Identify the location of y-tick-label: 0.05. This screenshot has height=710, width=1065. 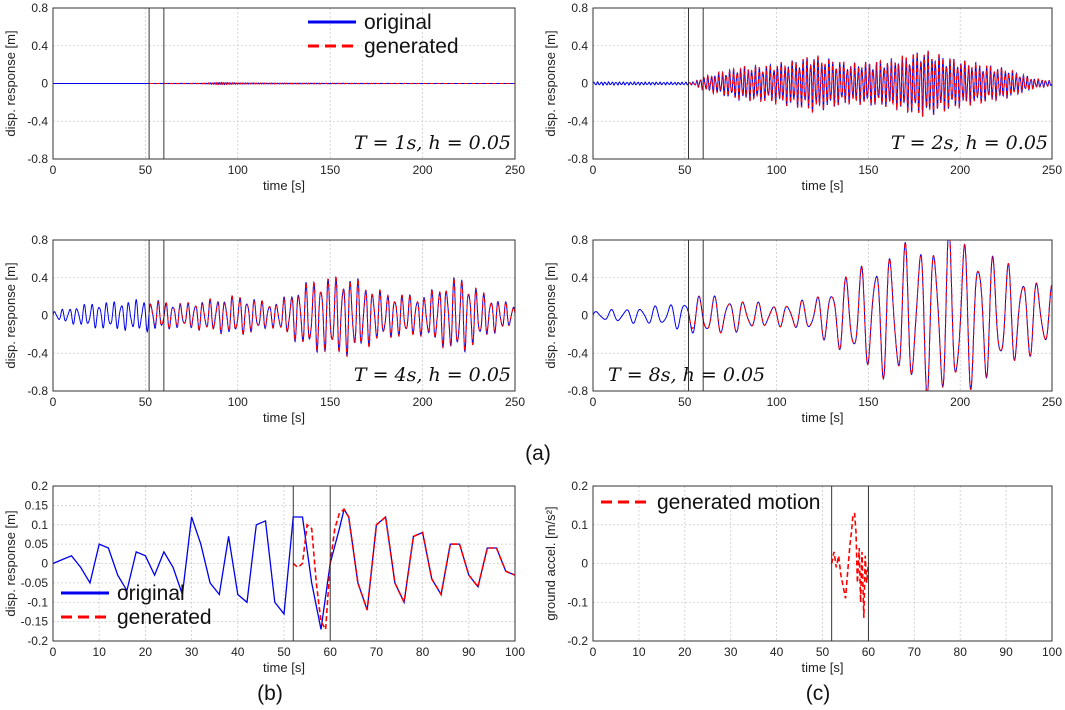
(37, 544).